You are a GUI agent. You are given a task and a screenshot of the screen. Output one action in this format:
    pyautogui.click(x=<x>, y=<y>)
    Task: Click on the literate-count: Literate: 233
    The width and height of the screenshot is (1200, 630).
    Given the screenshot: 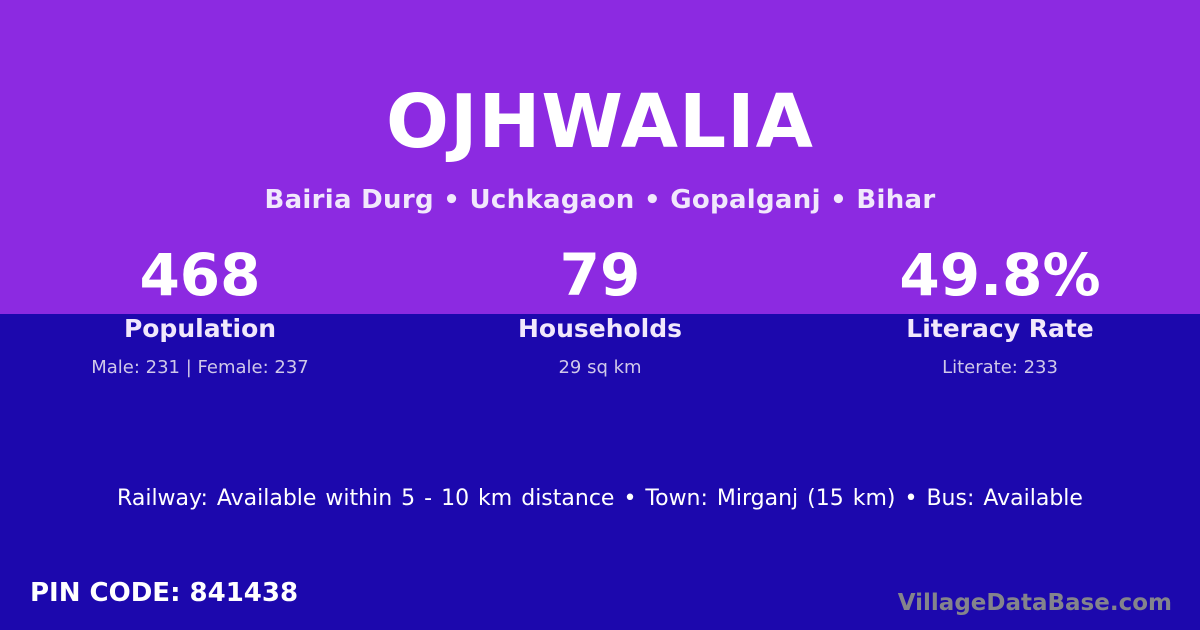 What is the action you would take?
    pyautogui.click(x=1000, y=368)
    